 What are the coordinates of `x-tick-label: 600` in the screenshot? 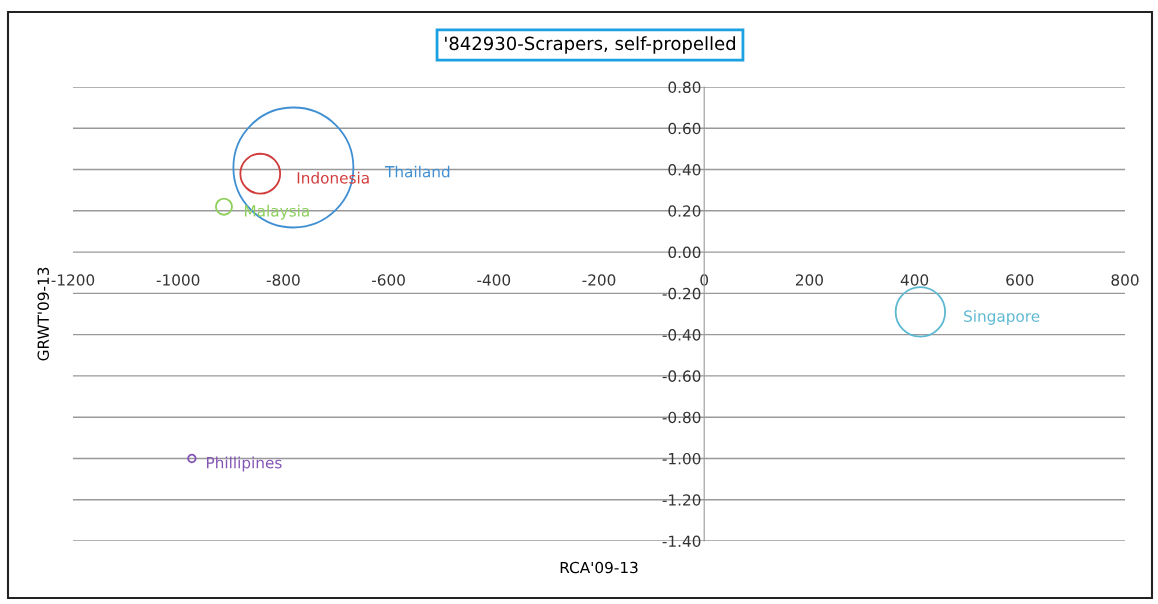 It's located at (1020, 280).